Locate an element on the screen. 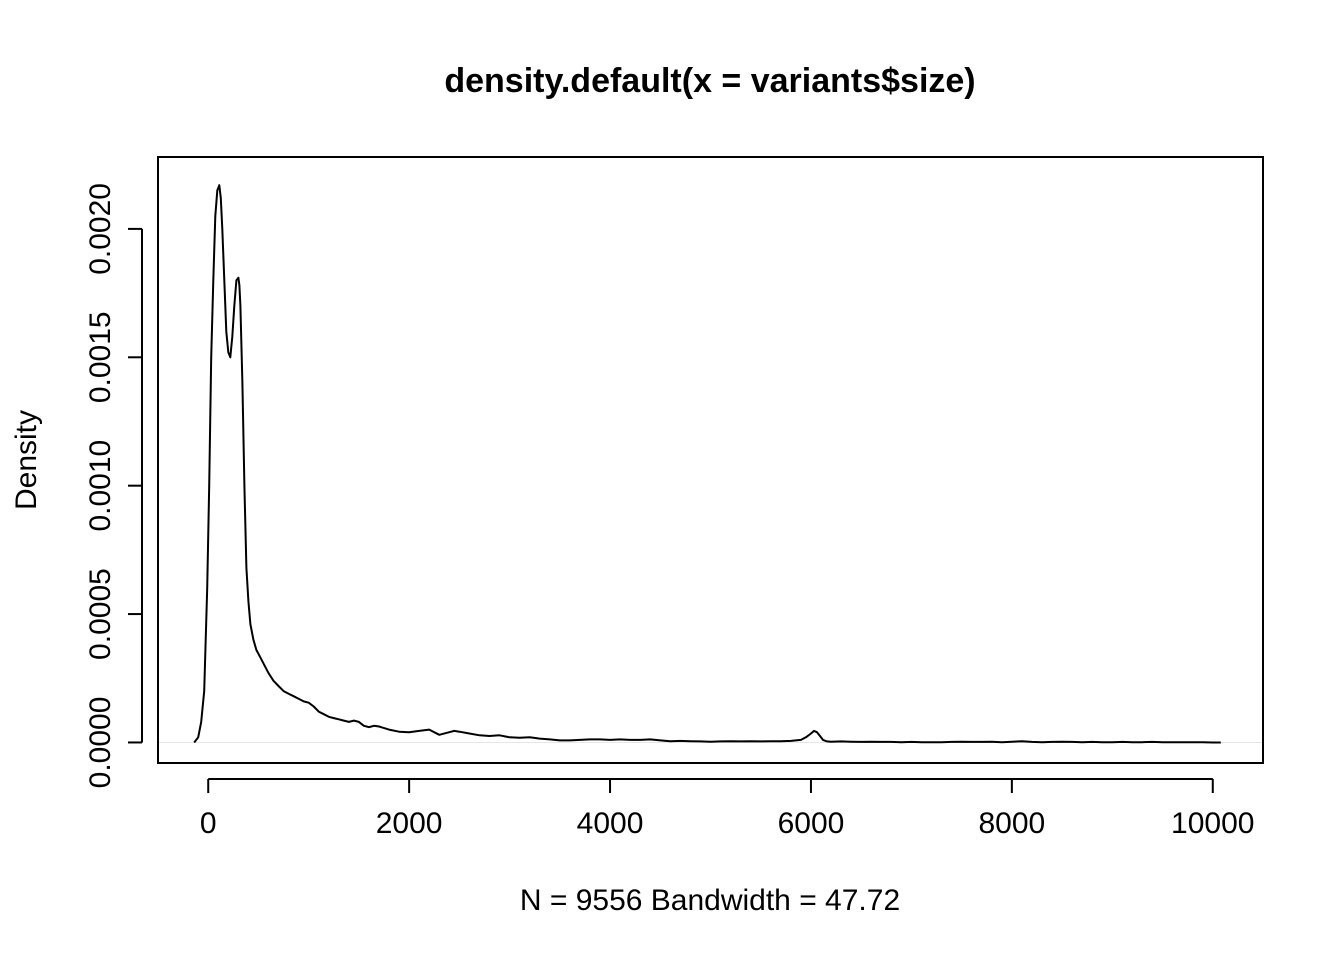 This screenshot has width=1344, height=960. x-tick-label: 2000 is located at coordinates (409, 823).